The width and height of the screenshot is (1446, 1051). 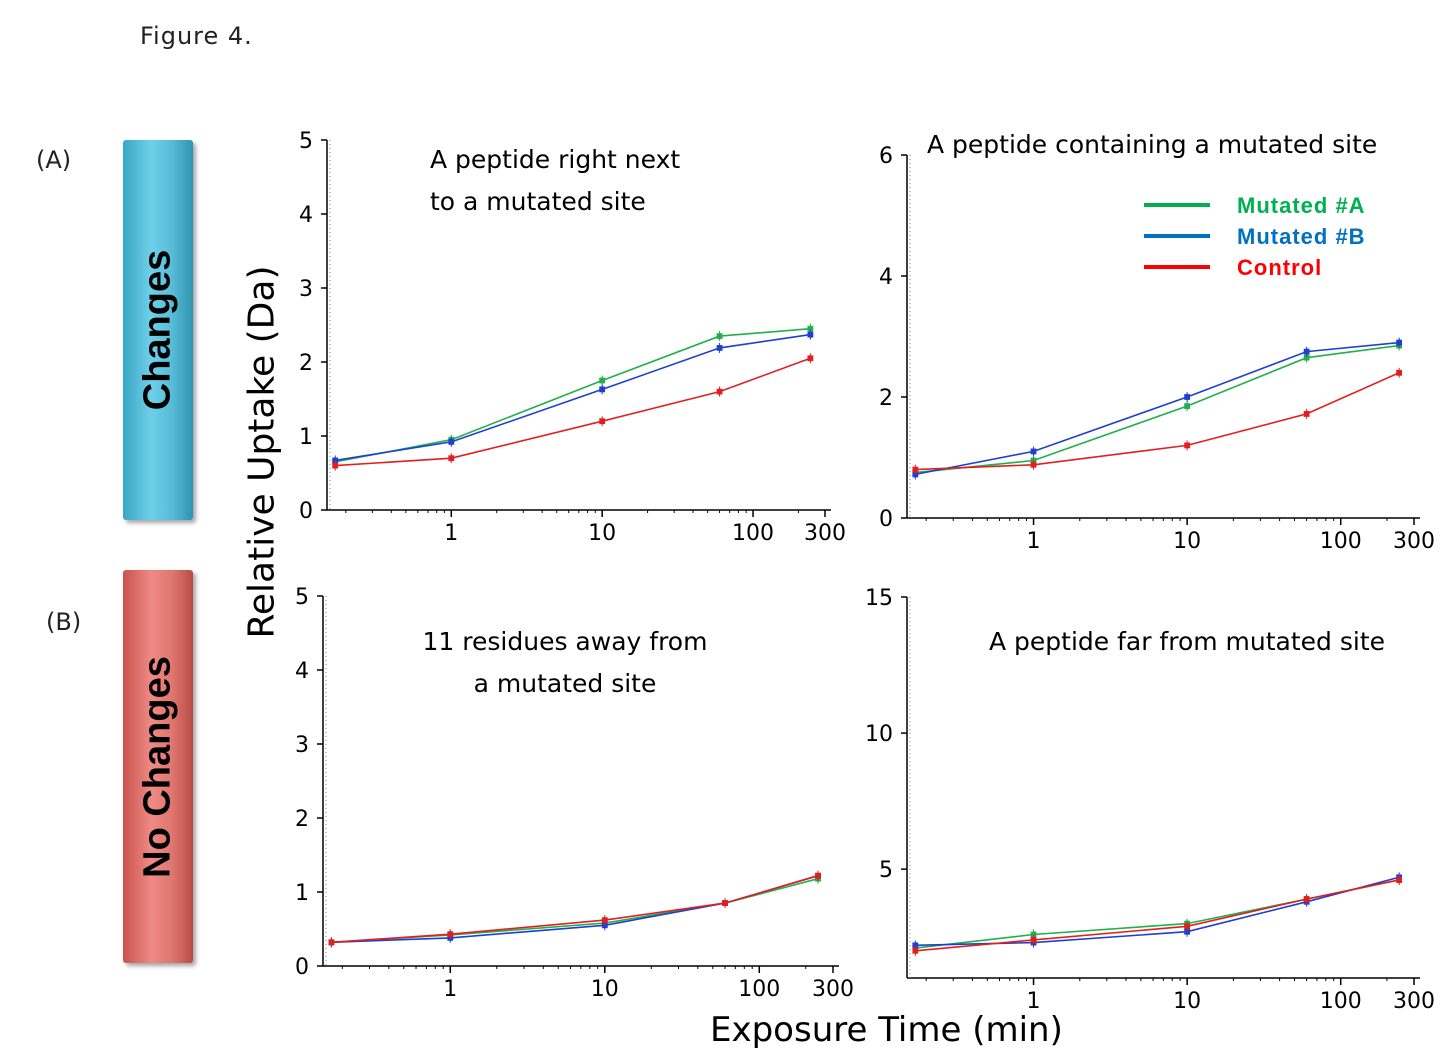 I want to click on legend-label: Control, so click(x=1279, y=267).